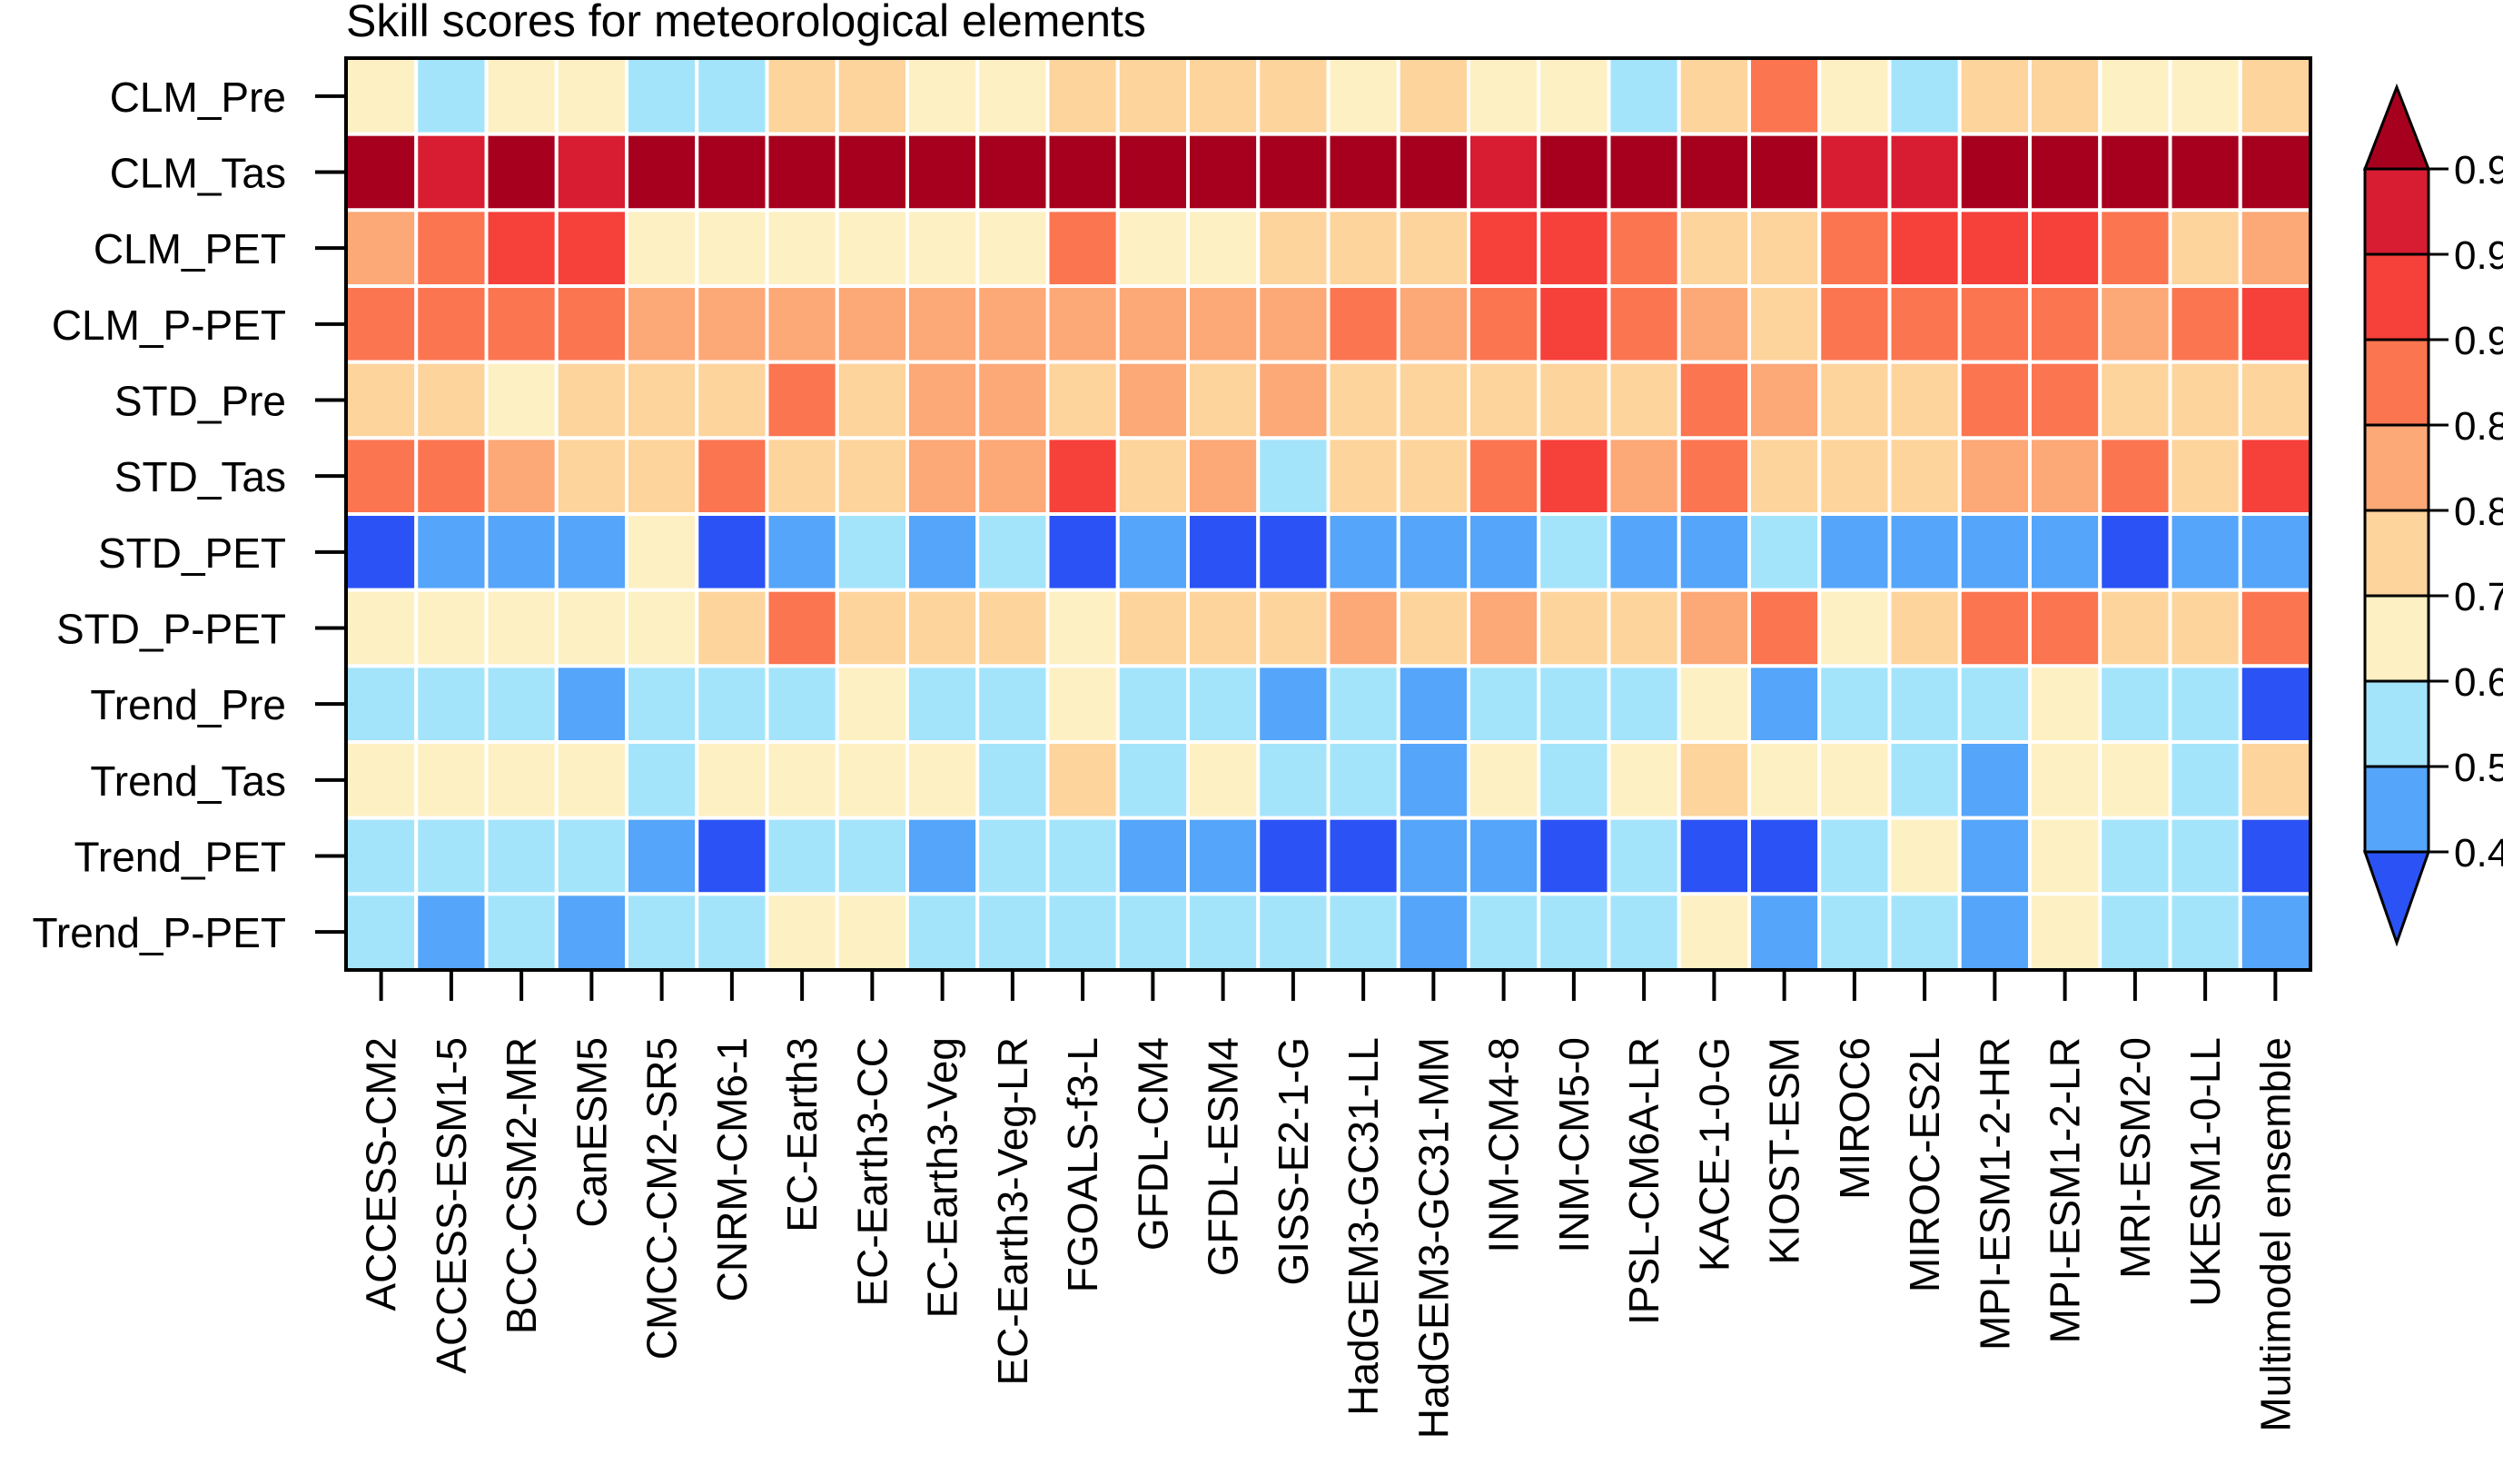 The width and height of the screenshot is (2503, 1484). I want to click on y-tick-label: STD_Tas, so click(200, 476).